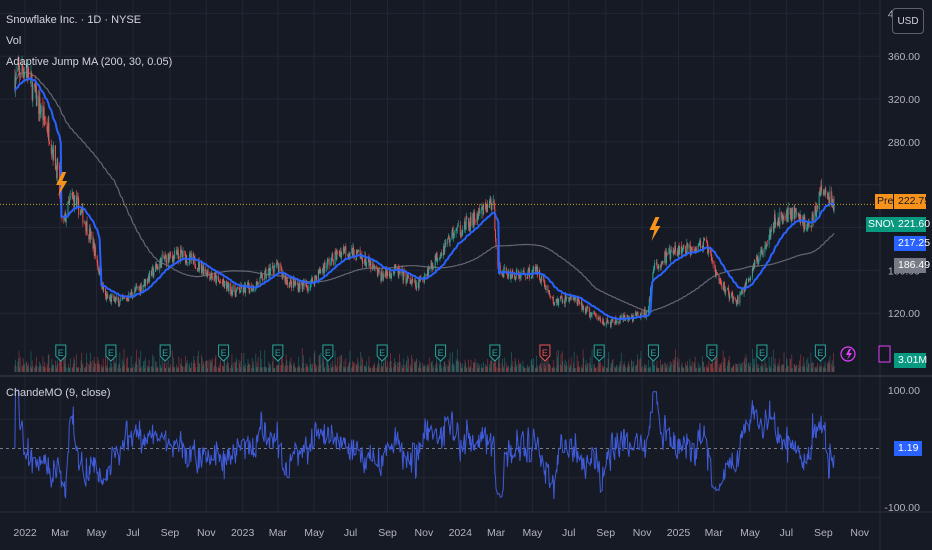 The width and height of the screenshot is (932, 550). I want to click on symbol-title: Snowflake Inc. · 1D · NYSE, so click(74, 20).